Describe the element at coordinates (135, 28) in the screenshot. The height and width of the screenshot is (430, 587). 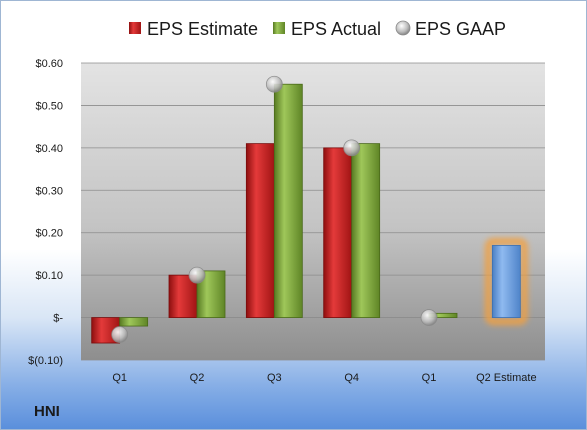
I see `legend-swatch-eps-estimate` at that location.